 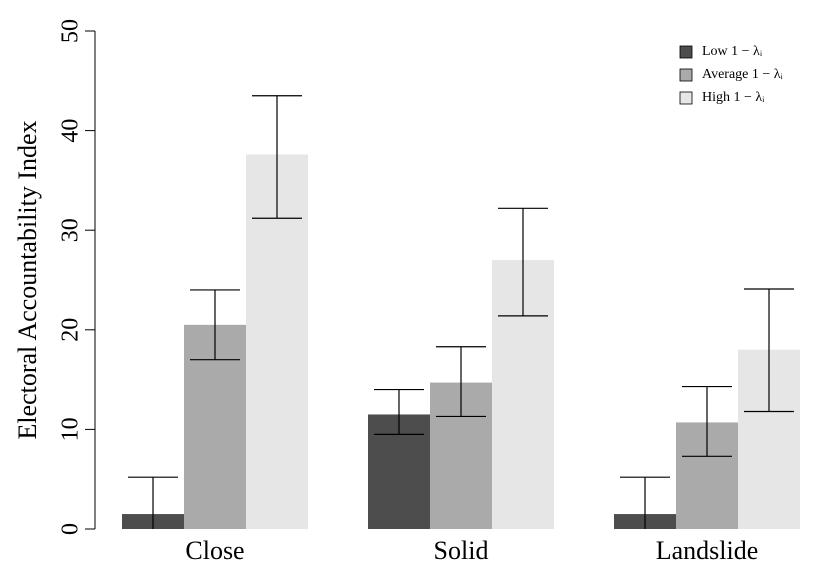 What do you see at coordinates (707, 550) in the screenshot?
I see `x-tick-label: Landslide` at bounding box center [707, 550].